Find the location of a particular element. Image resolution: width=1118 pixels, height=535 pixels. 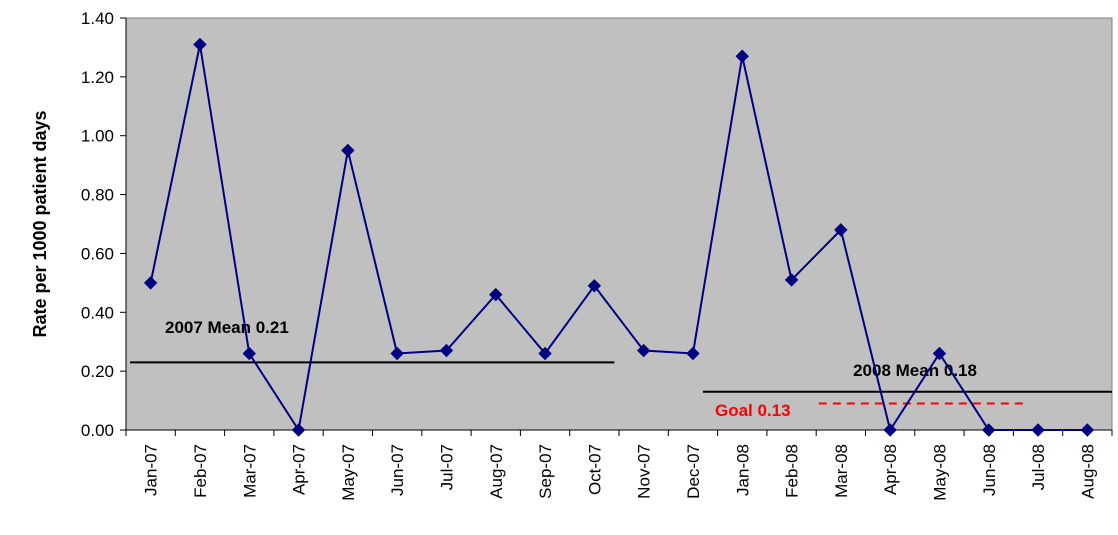

x-tick-label: Jul-08 is located at coordinates (1038, 467).